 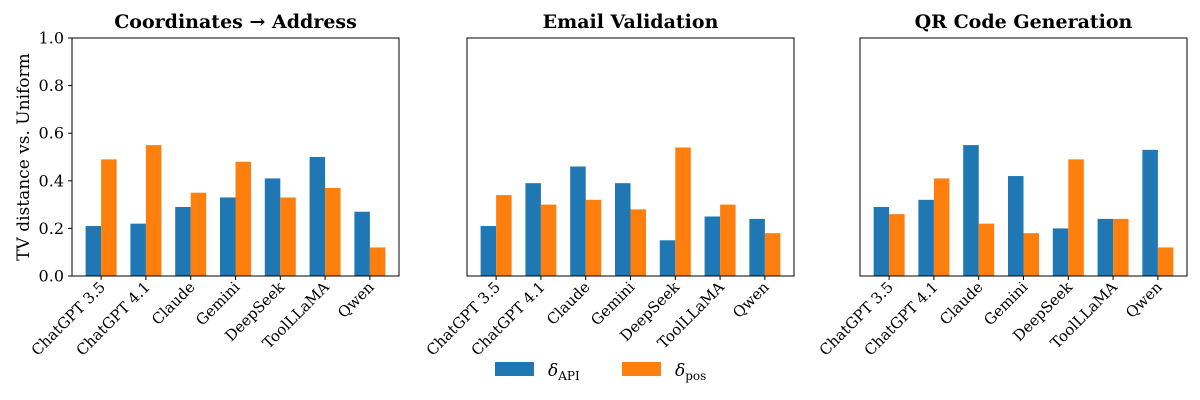 I want to click on chart-title: Coordinates → Address, so click(x=235, y=22).